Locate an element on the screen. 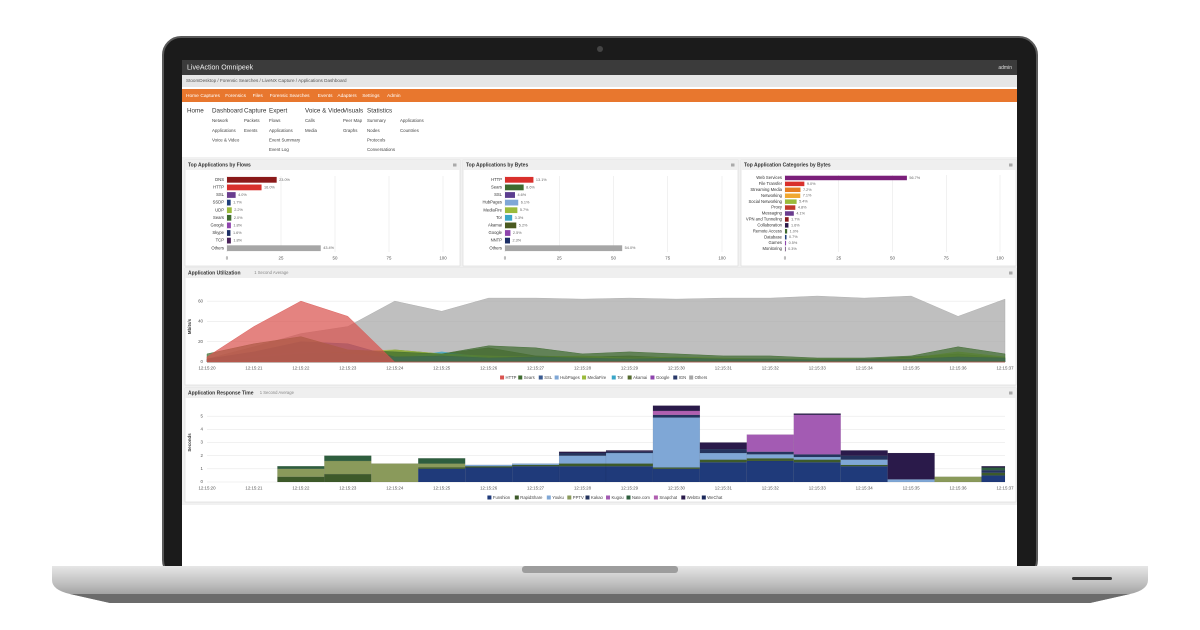 This screenshot has height=630, width=1200. nav-item: Captures is located at coordinates (210, 96).